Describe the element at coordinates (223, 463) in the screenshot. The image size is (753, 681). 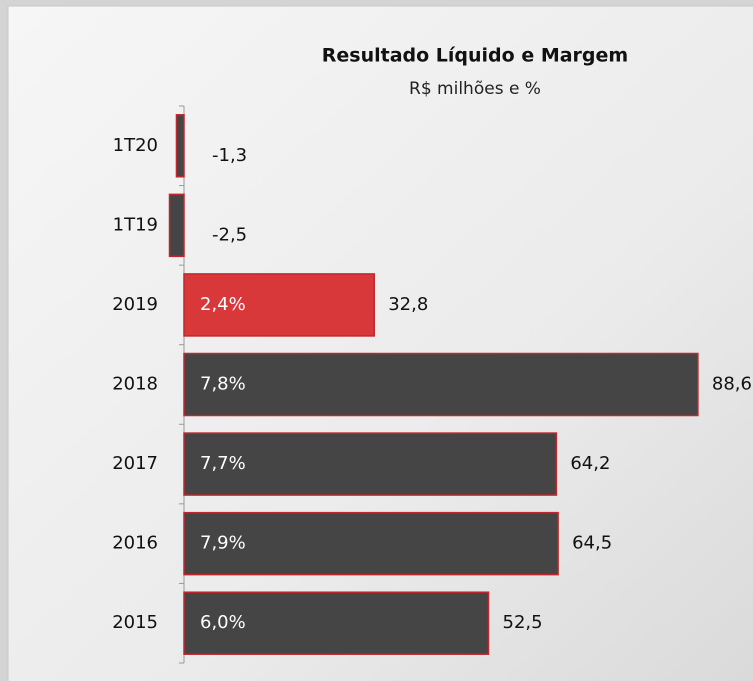
I see `margin-label: 7,7%` at that location.